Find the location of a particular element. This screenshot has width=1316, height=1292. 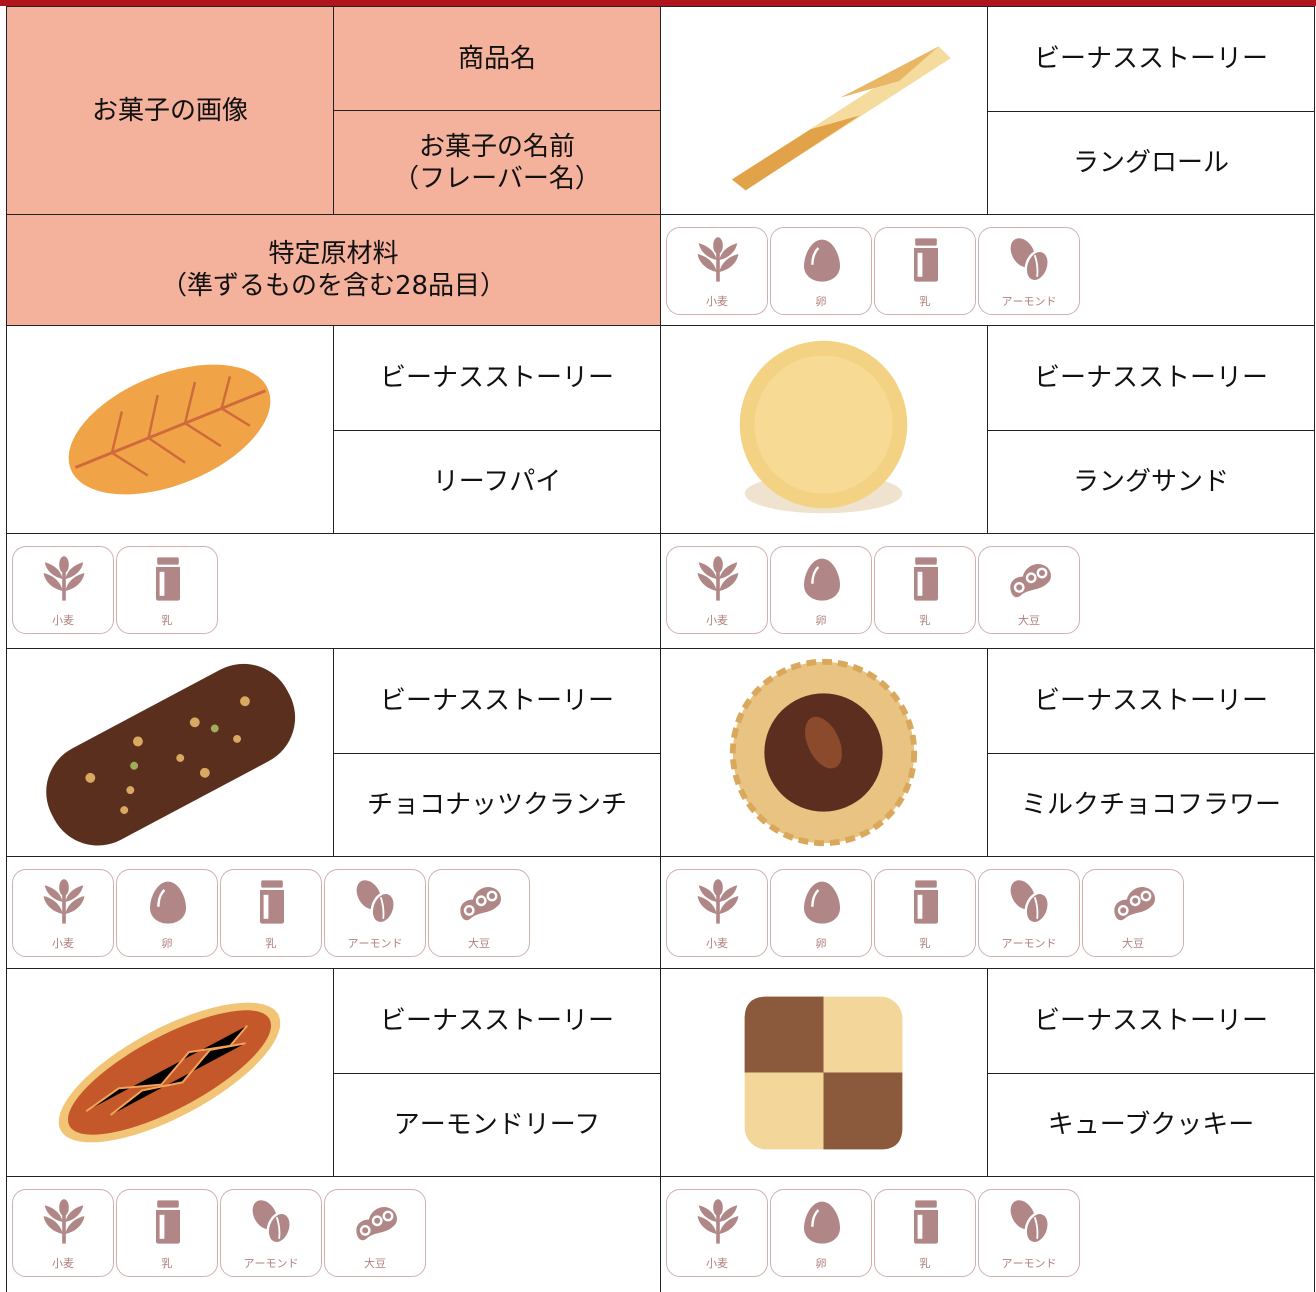

top-bar is located at coordinates (658, 3).